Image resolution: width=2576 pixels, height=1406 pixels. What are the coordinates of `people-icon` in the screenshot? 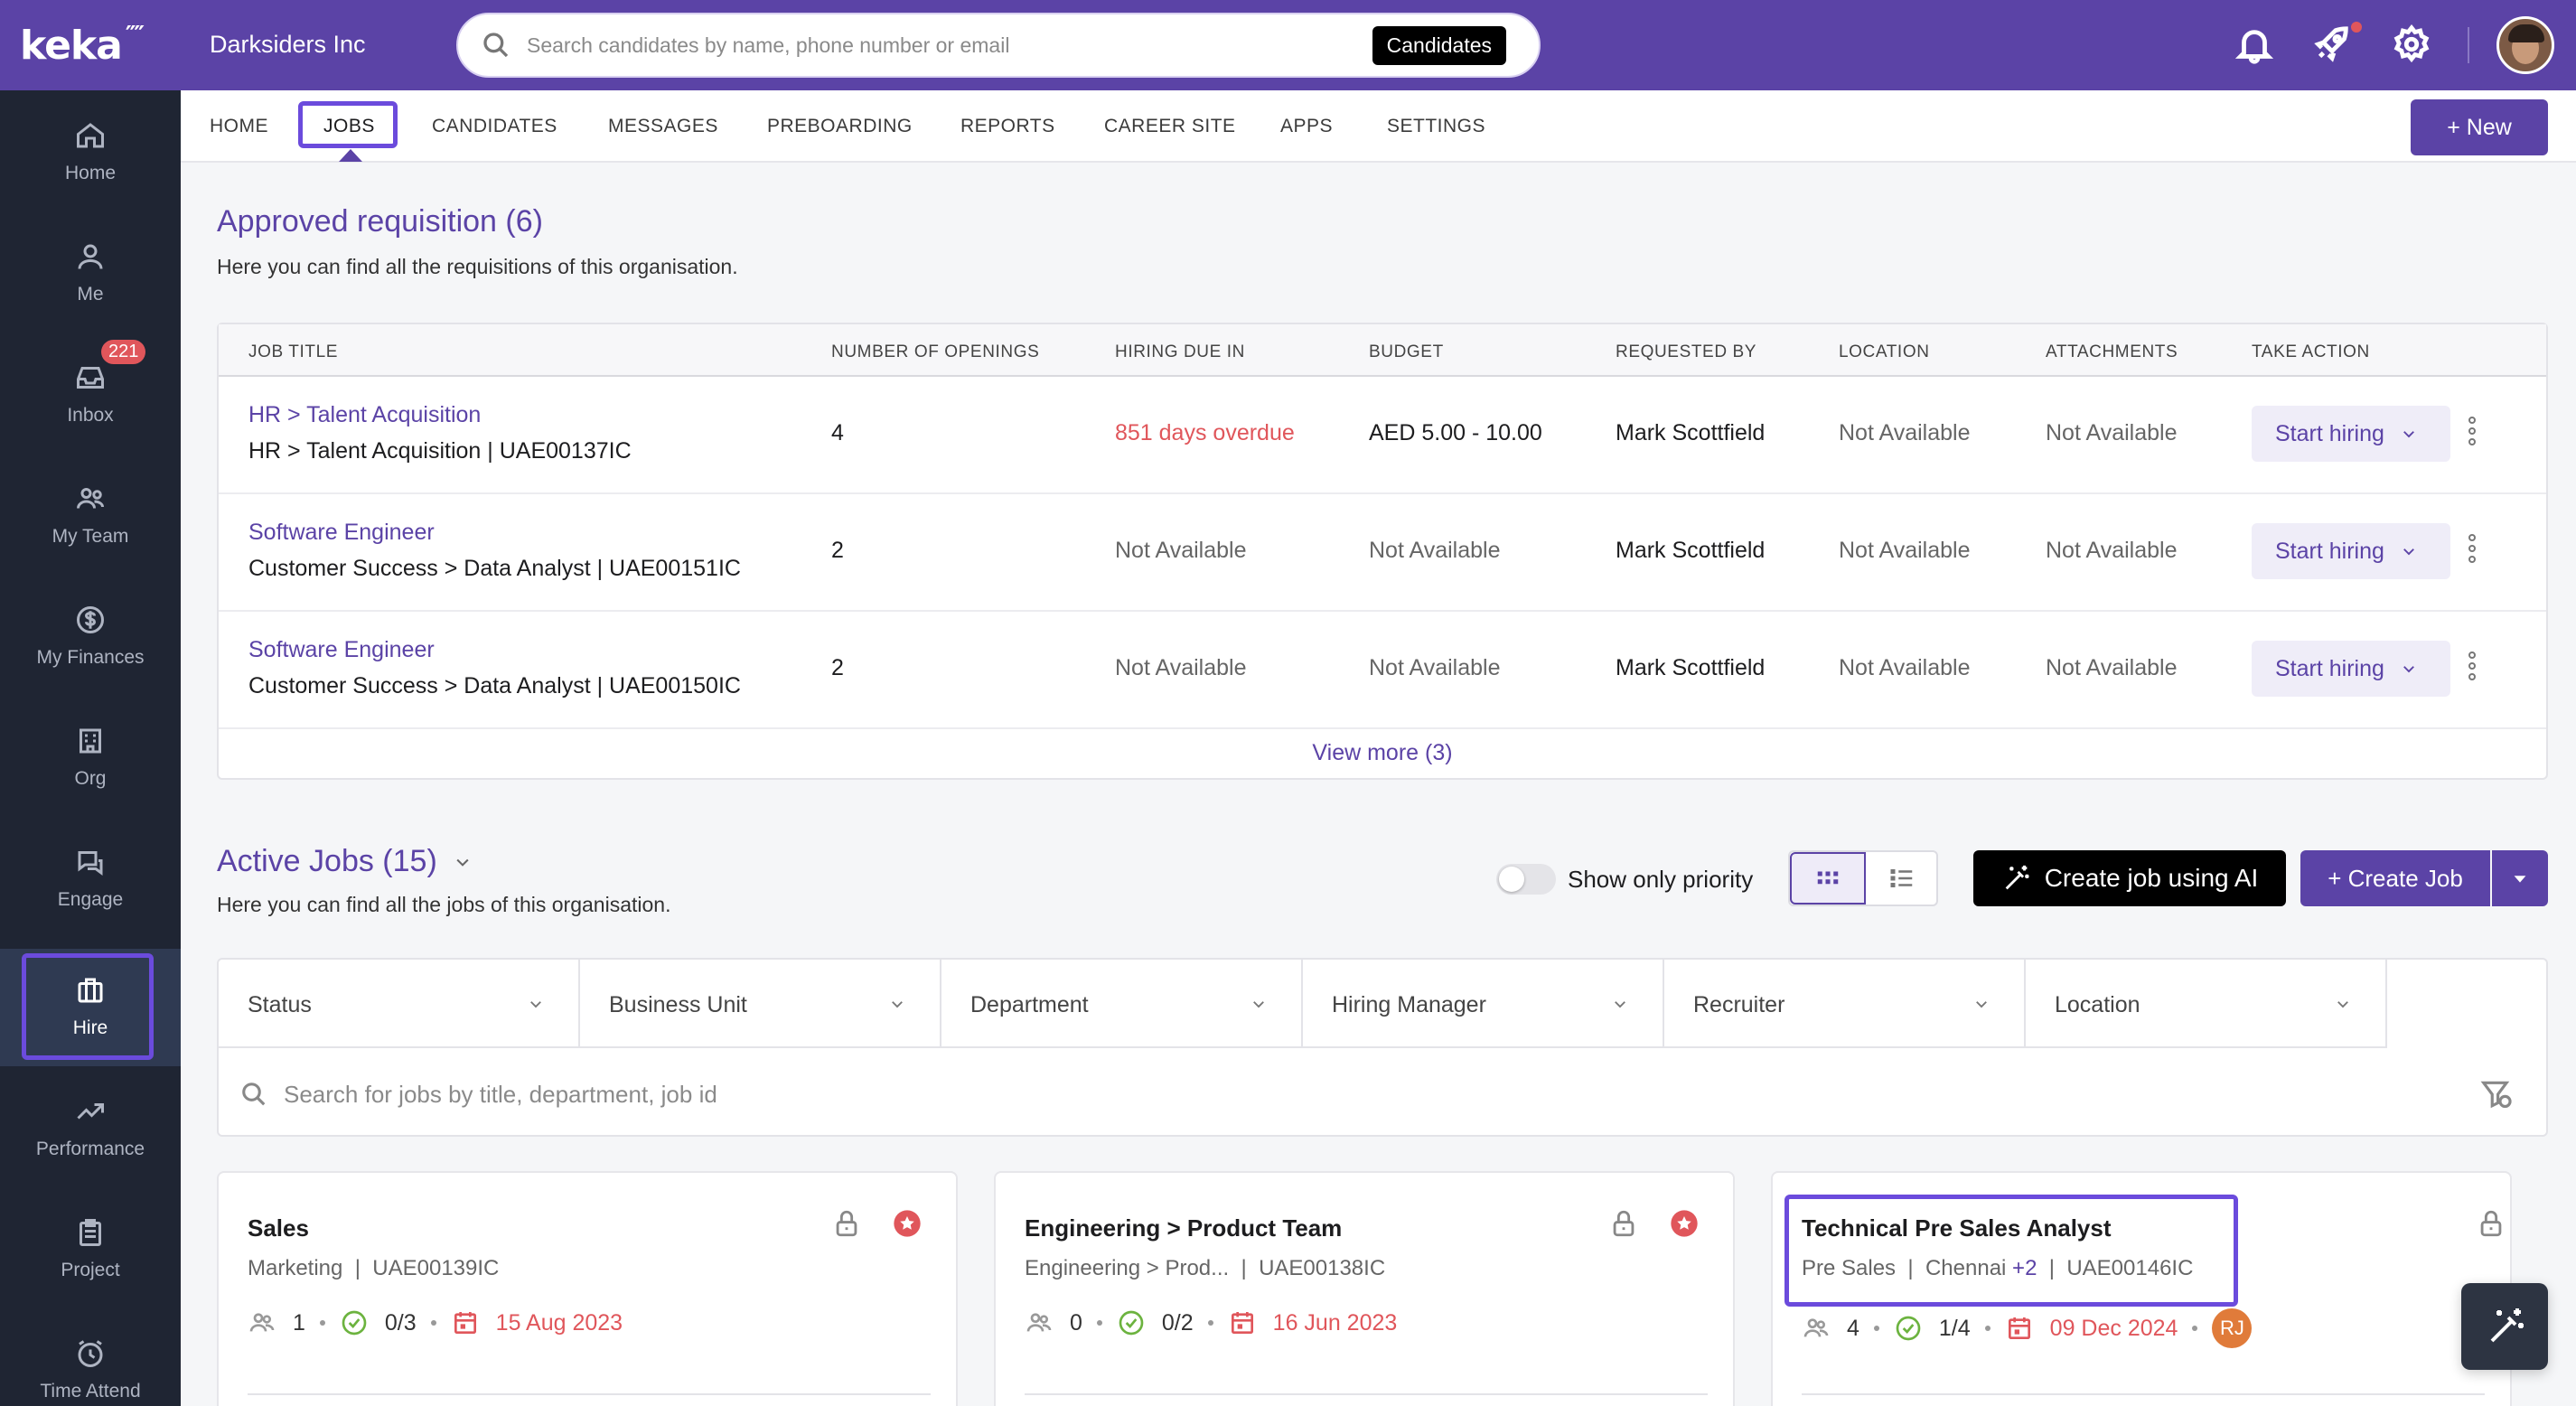 It's located at (1039, 1322).